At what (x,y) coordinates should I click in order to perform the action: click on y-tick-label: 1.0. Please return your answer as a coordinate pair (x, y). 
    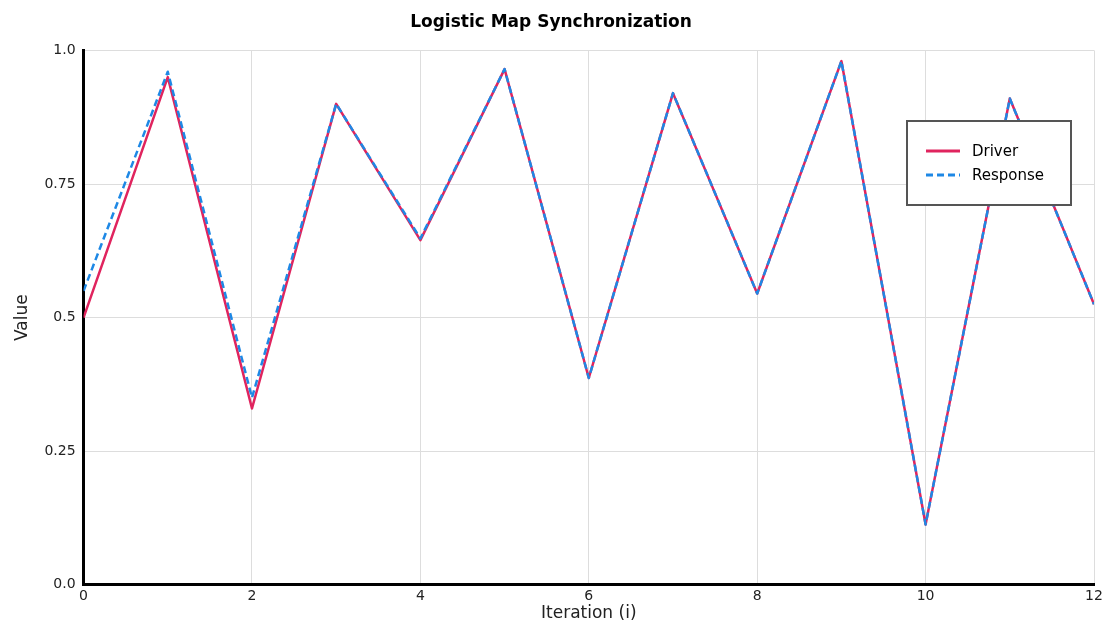
    Looking at the image, I should click on (64, 49).